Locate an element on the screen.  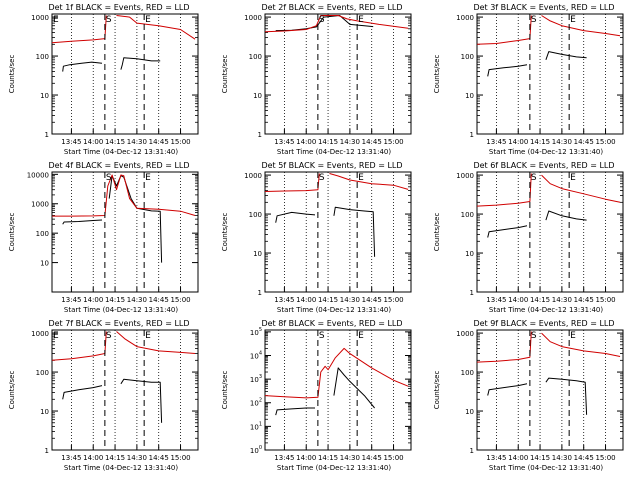
chart-title: Det 1f BLACK = Events, RED = LLD is located at coordinates (118, 7).